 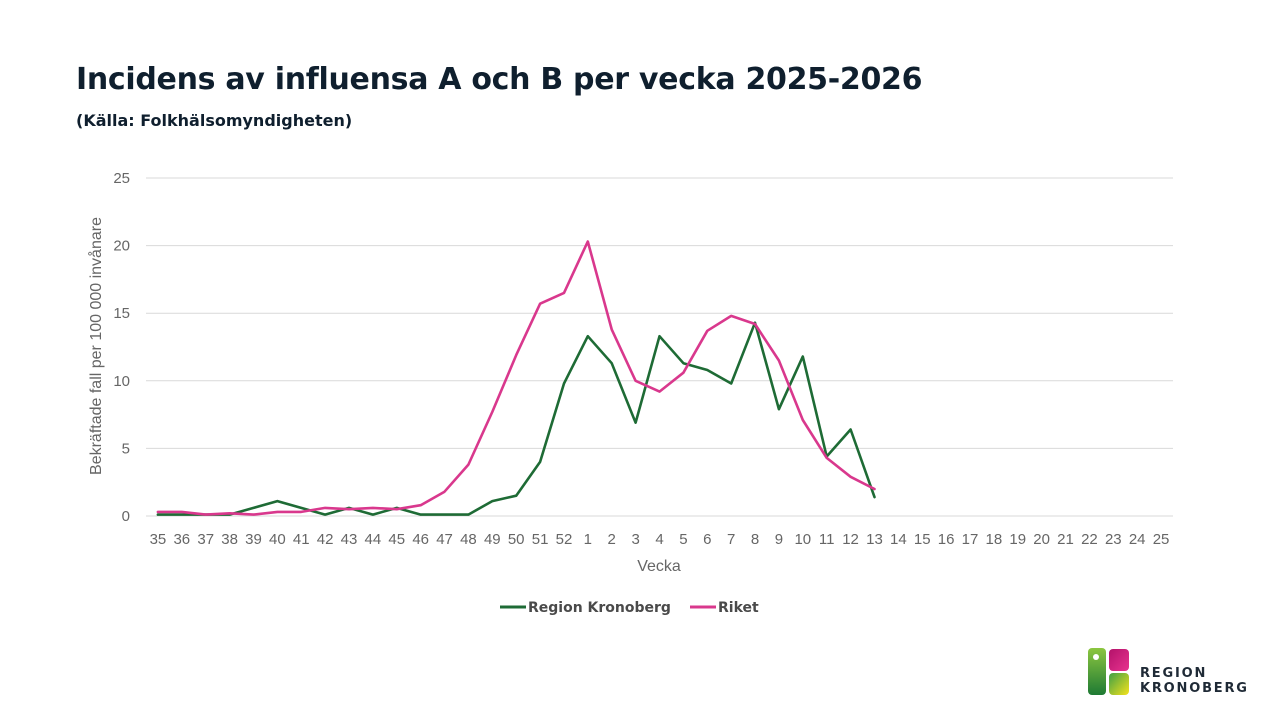 What do you see at coordinates (707, 539) in the screenshot?
I see `x-tick-label: 6` at bounding box center [707, 539].